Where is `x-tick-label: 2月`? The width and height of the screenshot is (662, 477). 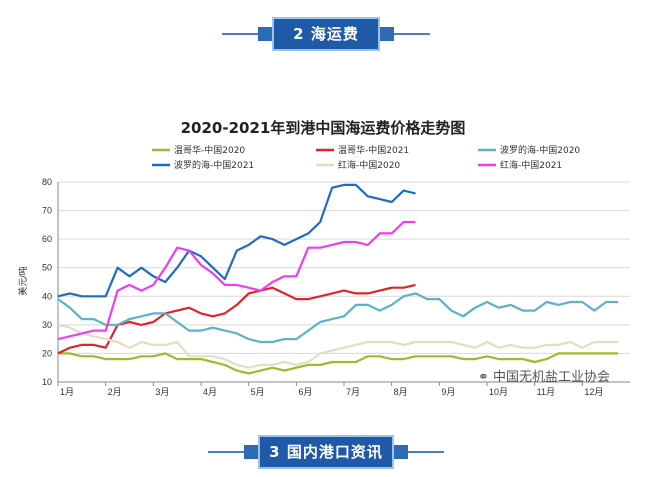
x-tick-label: 2月 is located at coordinates (115, 392).